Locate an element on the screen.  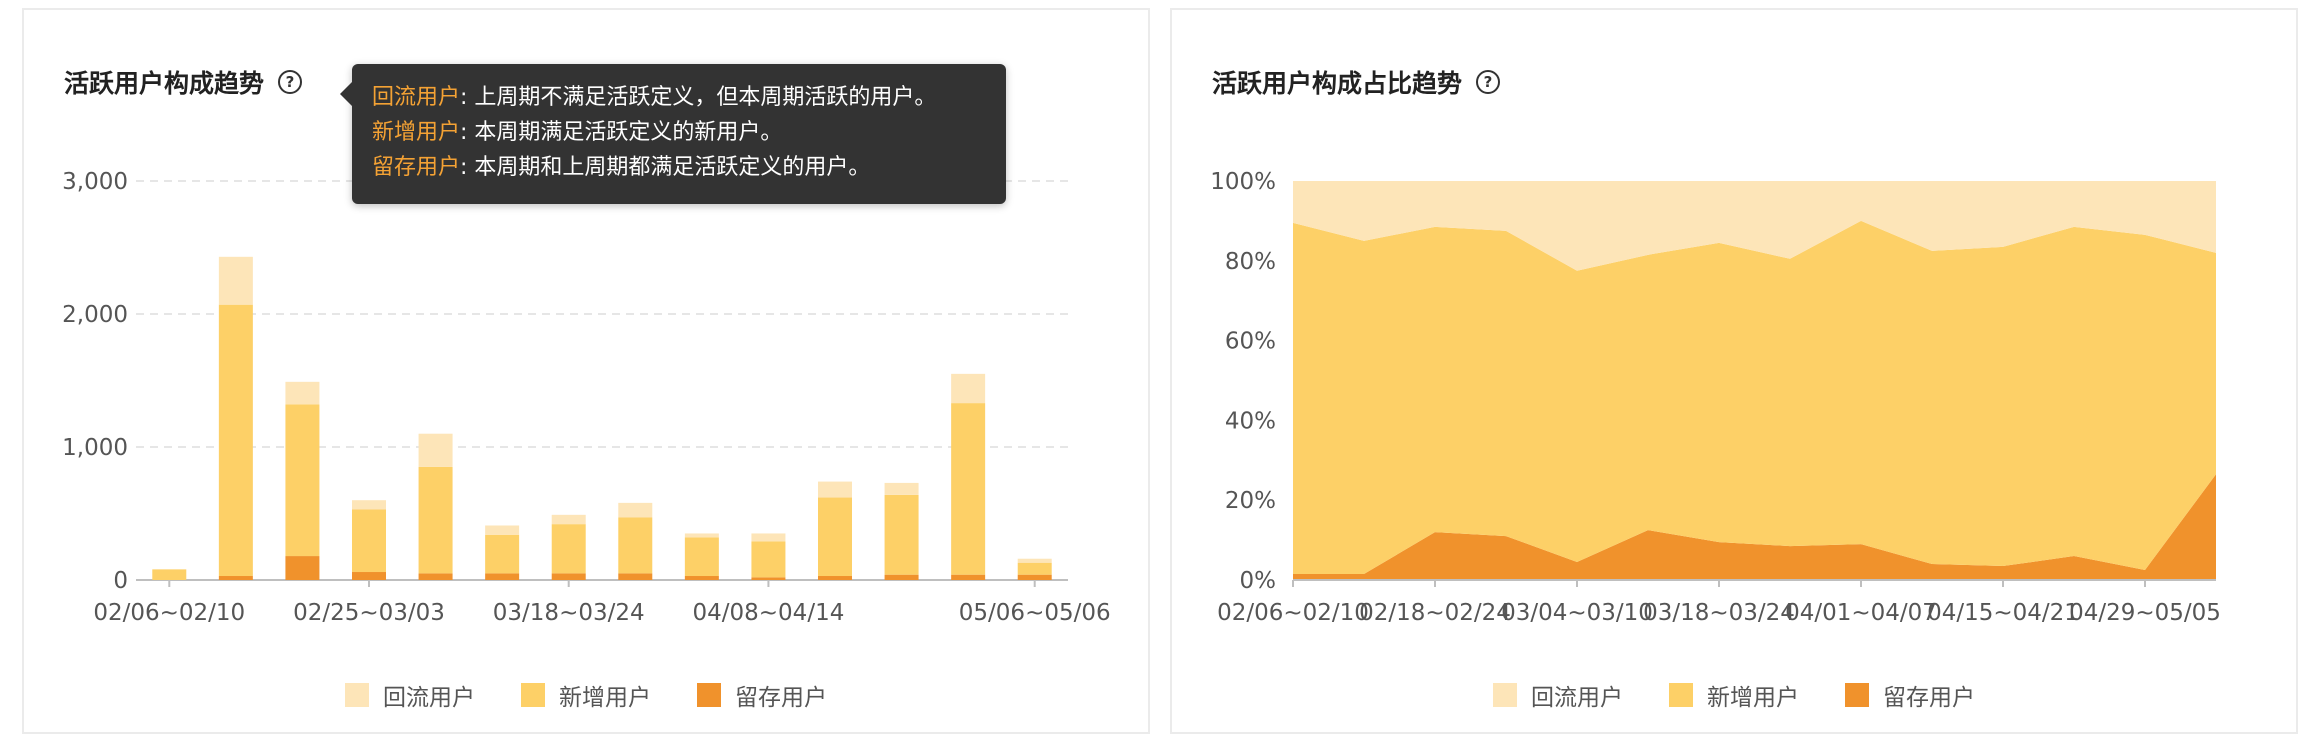
tooltip-key: 回流用户 is located at coordinates (416, 97).